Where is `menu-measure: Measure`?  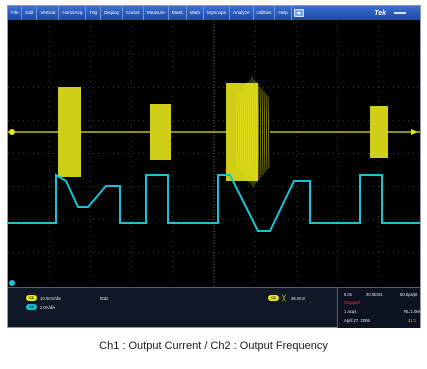 menu-measure: Measure is located at coordinates (156, 13).